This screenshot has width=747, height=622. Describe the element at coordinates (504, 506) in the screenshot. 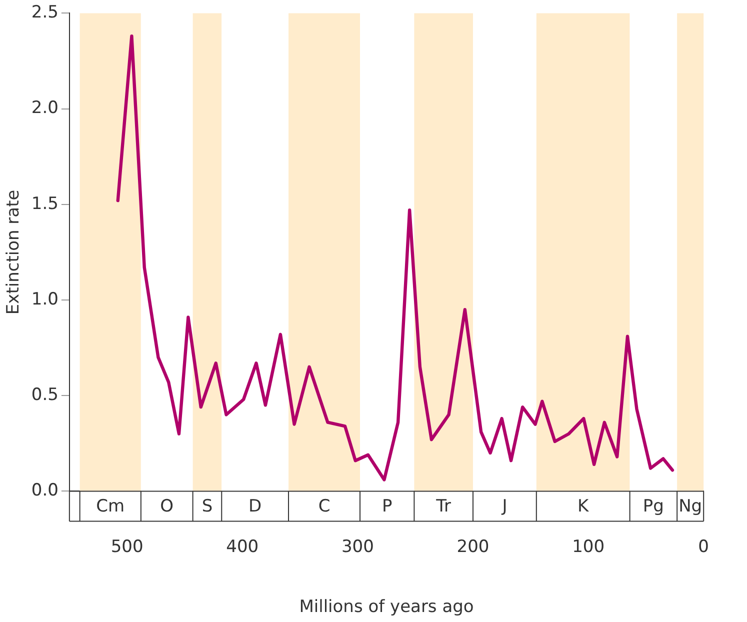

I see `band-label: J` at that location.